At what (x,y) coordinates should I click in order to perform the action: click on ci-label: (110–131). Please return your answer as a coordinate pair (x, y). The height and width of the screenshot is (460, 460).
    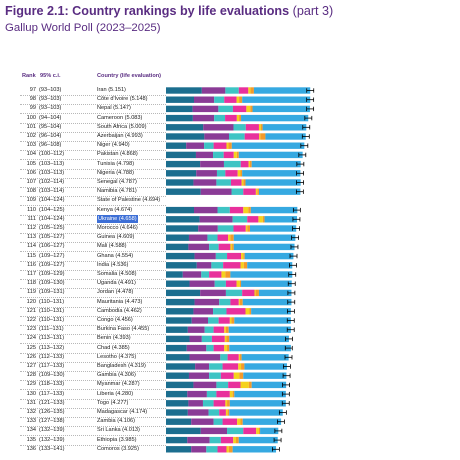
    Looking at the image, I should click on (52, 320).